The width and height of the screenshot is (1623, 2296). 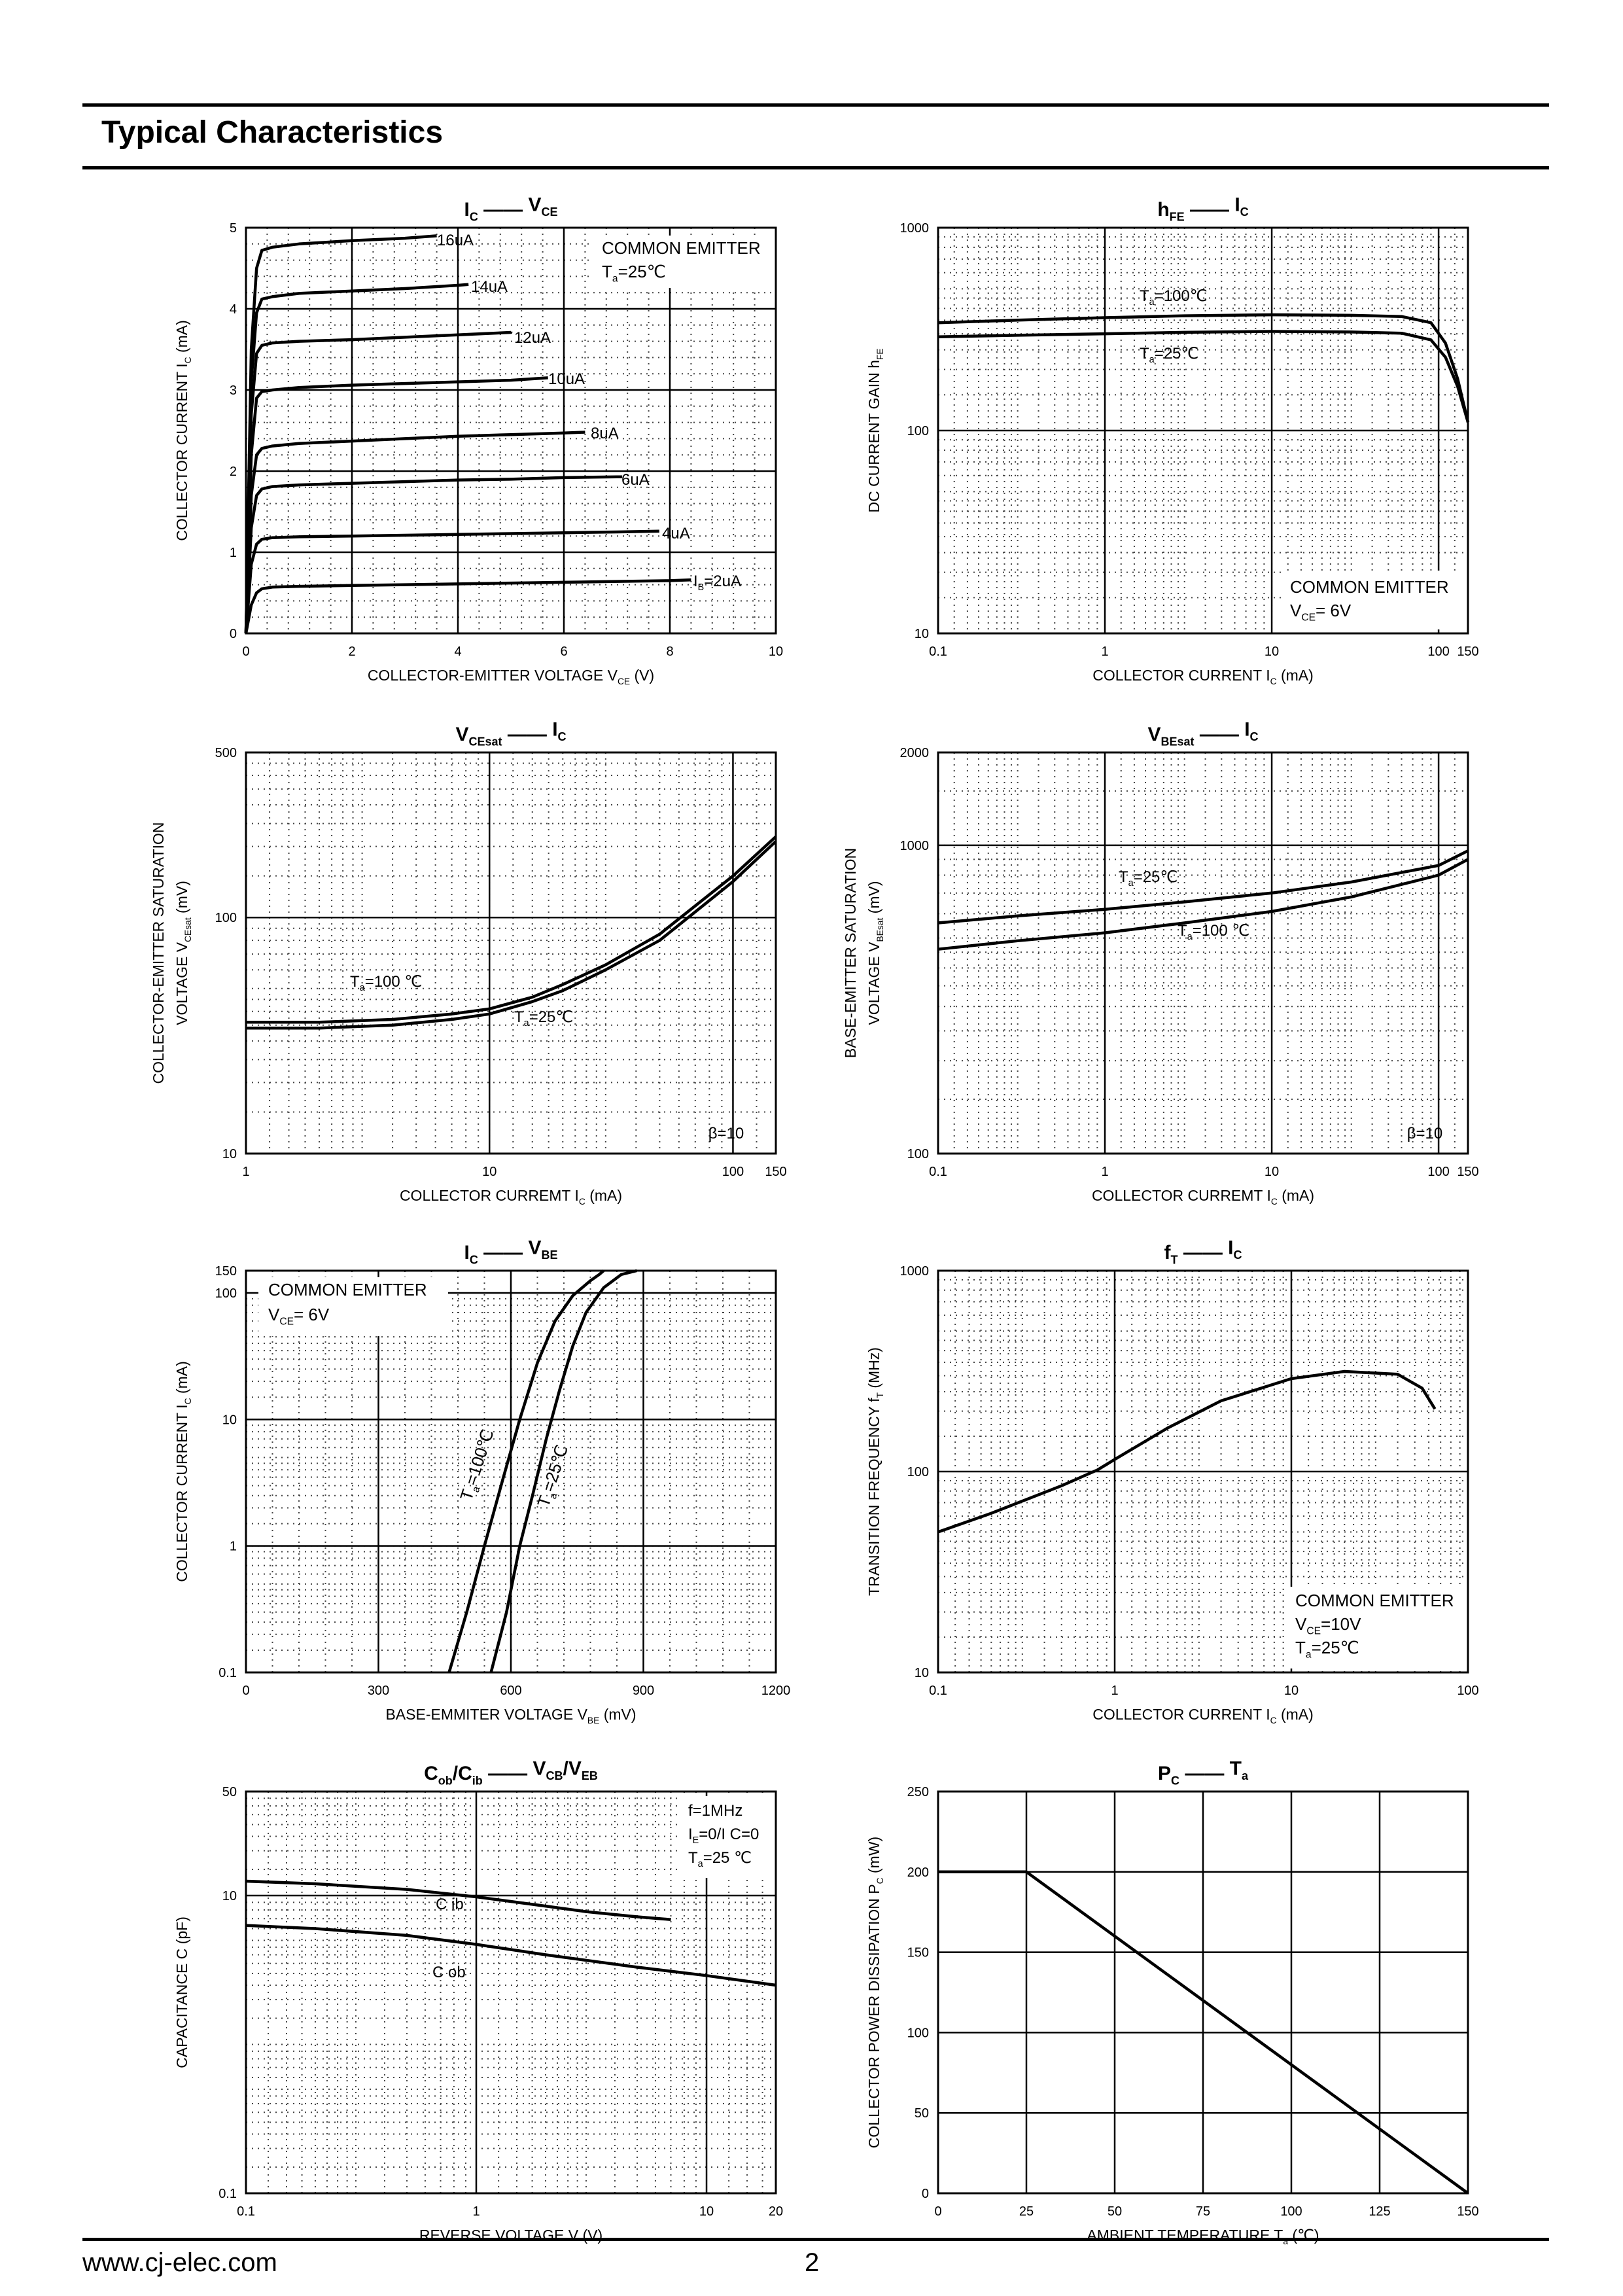 What do you see at coordinates (463, 1774) in the screenshot?
I see `text-part: /C` at bounding box center [463, 1774].